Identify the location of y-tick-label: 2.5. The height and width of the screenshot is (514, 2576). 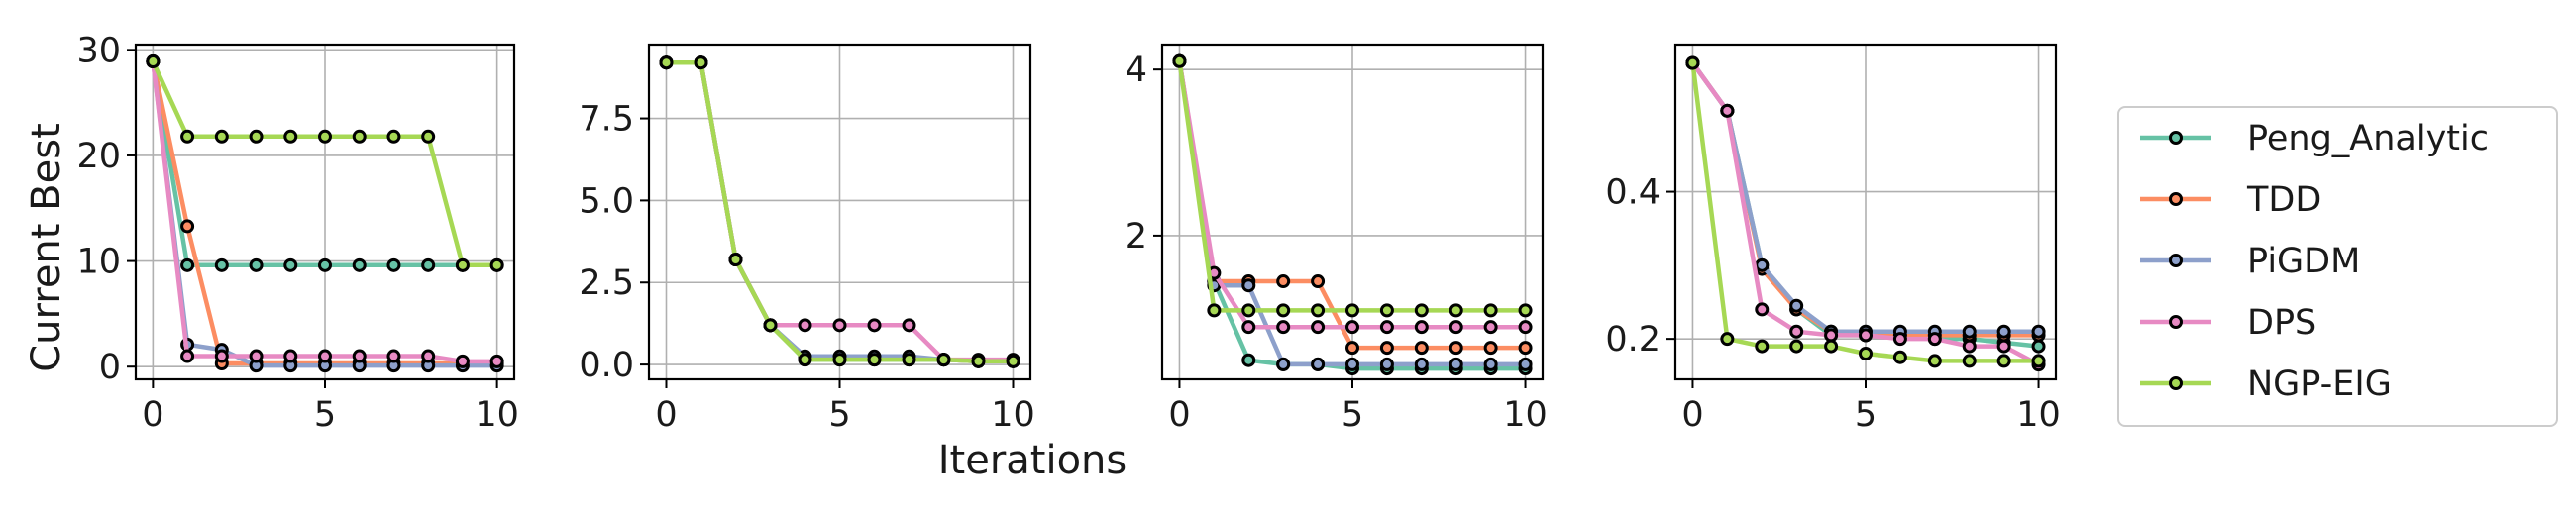
(607, 283).